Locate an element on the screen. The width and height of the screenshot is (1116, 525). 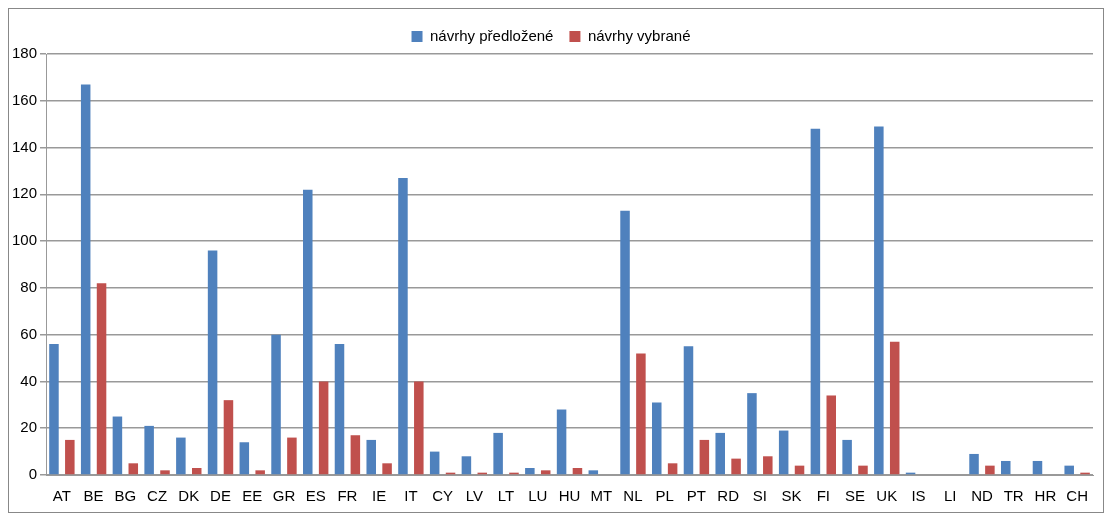
x-tick-label: FI is located at coordinates (823, 496).